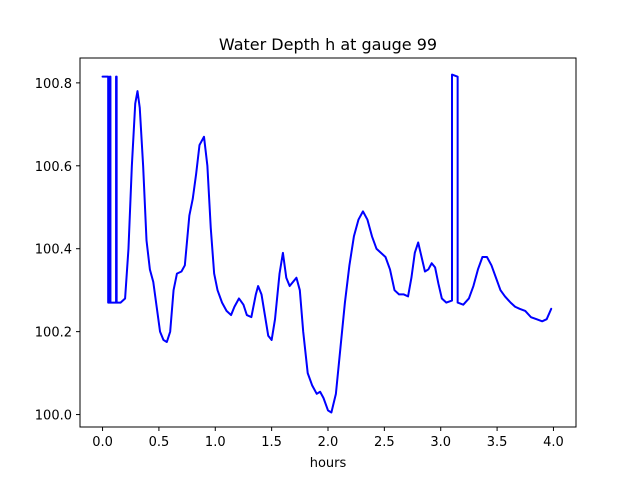  What do you see at coordinates (159, 442) in the screenshot?
I see `x-tick-label: 0.5` at bounding box center [159, 442].